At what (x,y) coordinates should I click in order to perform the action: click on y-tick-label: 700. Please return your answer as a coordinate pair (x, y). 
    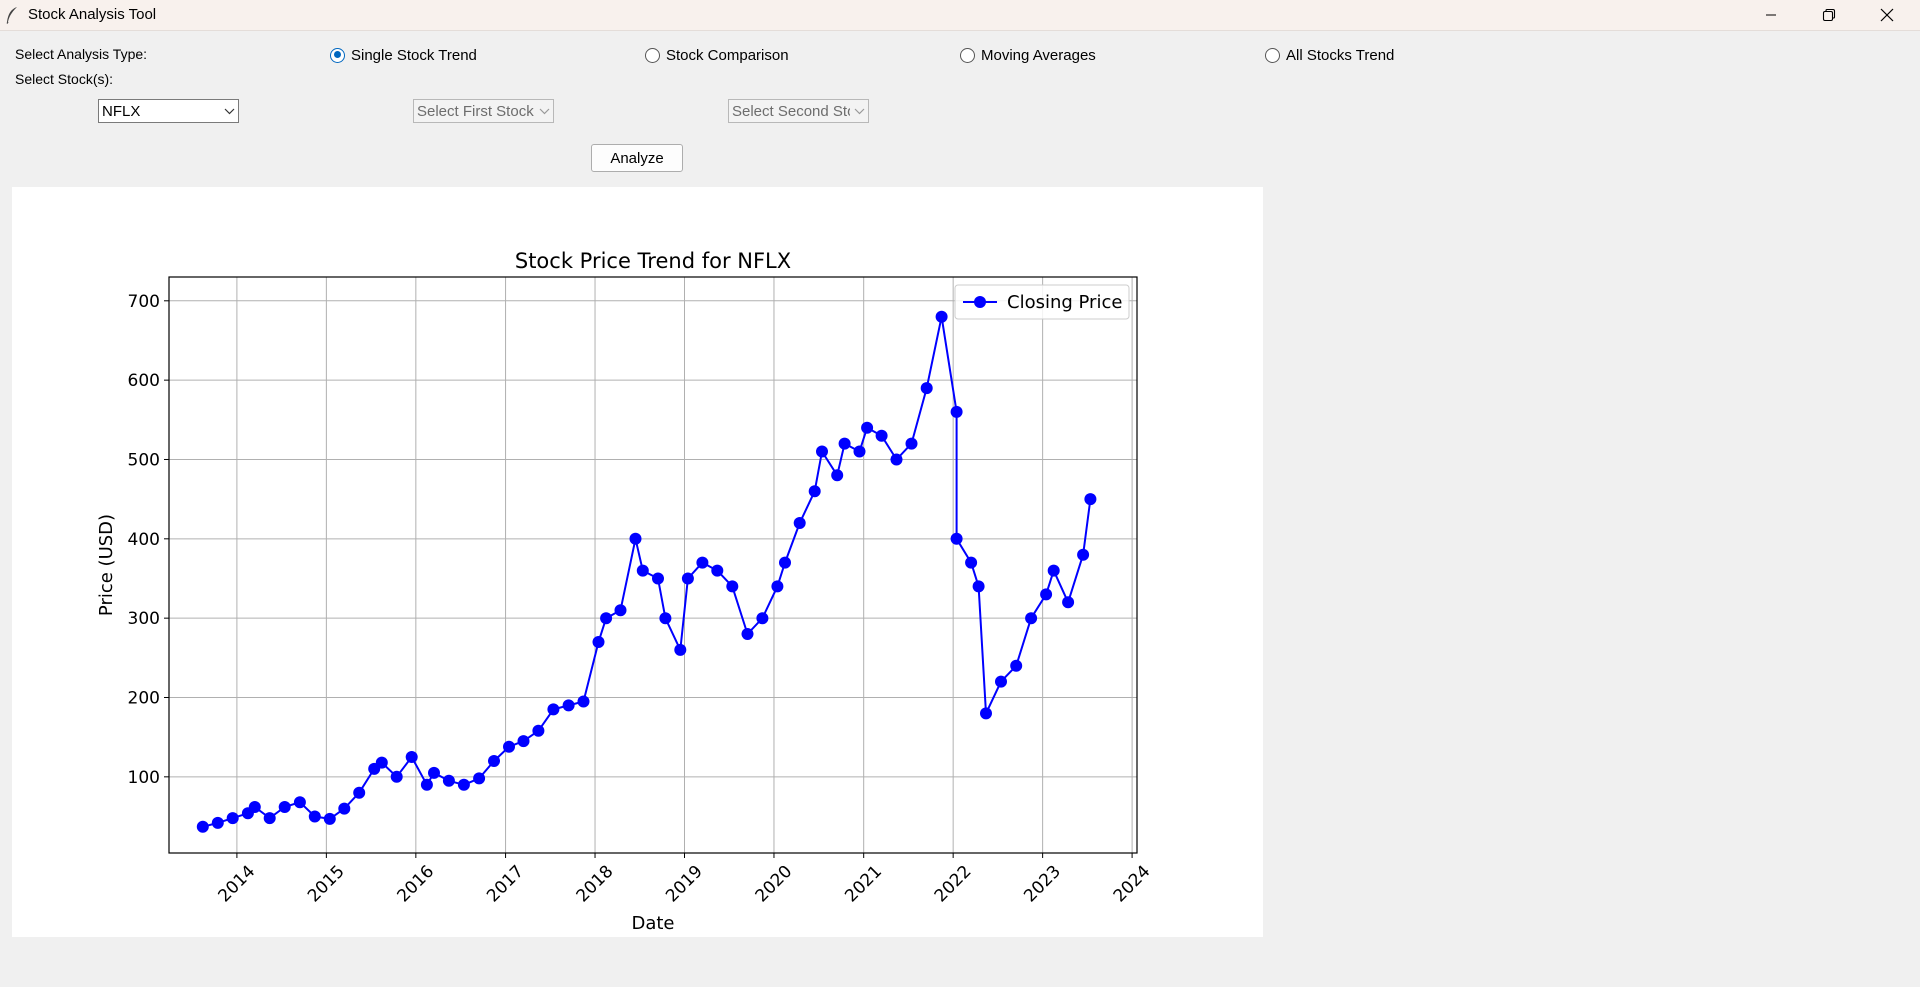
    Looking at the image, I should click on (144, 302).